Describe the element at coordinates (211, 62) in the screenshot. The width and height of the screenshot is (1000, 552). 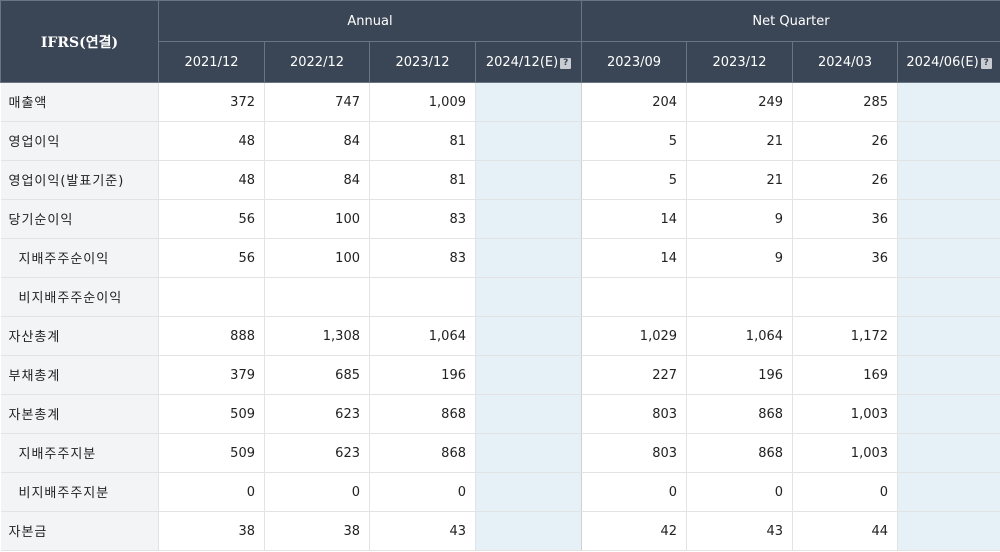
I see `period-header: 2021/12` at that location.